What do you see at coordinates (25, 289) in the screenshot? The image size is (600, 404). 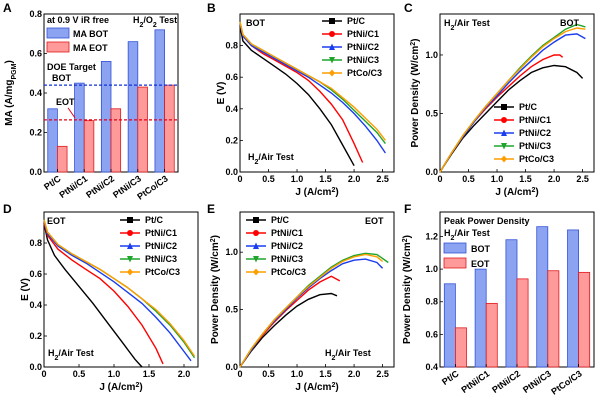 I see `y-axis-label: E (V)` at bounding box center [25, 289].